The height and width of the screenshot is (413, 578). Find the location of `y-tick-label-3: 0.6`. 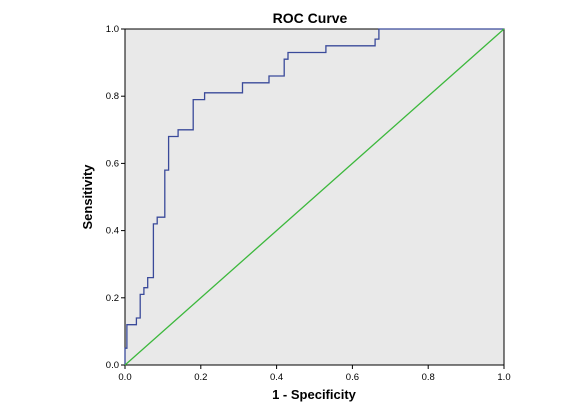

y-tick-label-3: 0.6 is located at coordinates (112, 163).